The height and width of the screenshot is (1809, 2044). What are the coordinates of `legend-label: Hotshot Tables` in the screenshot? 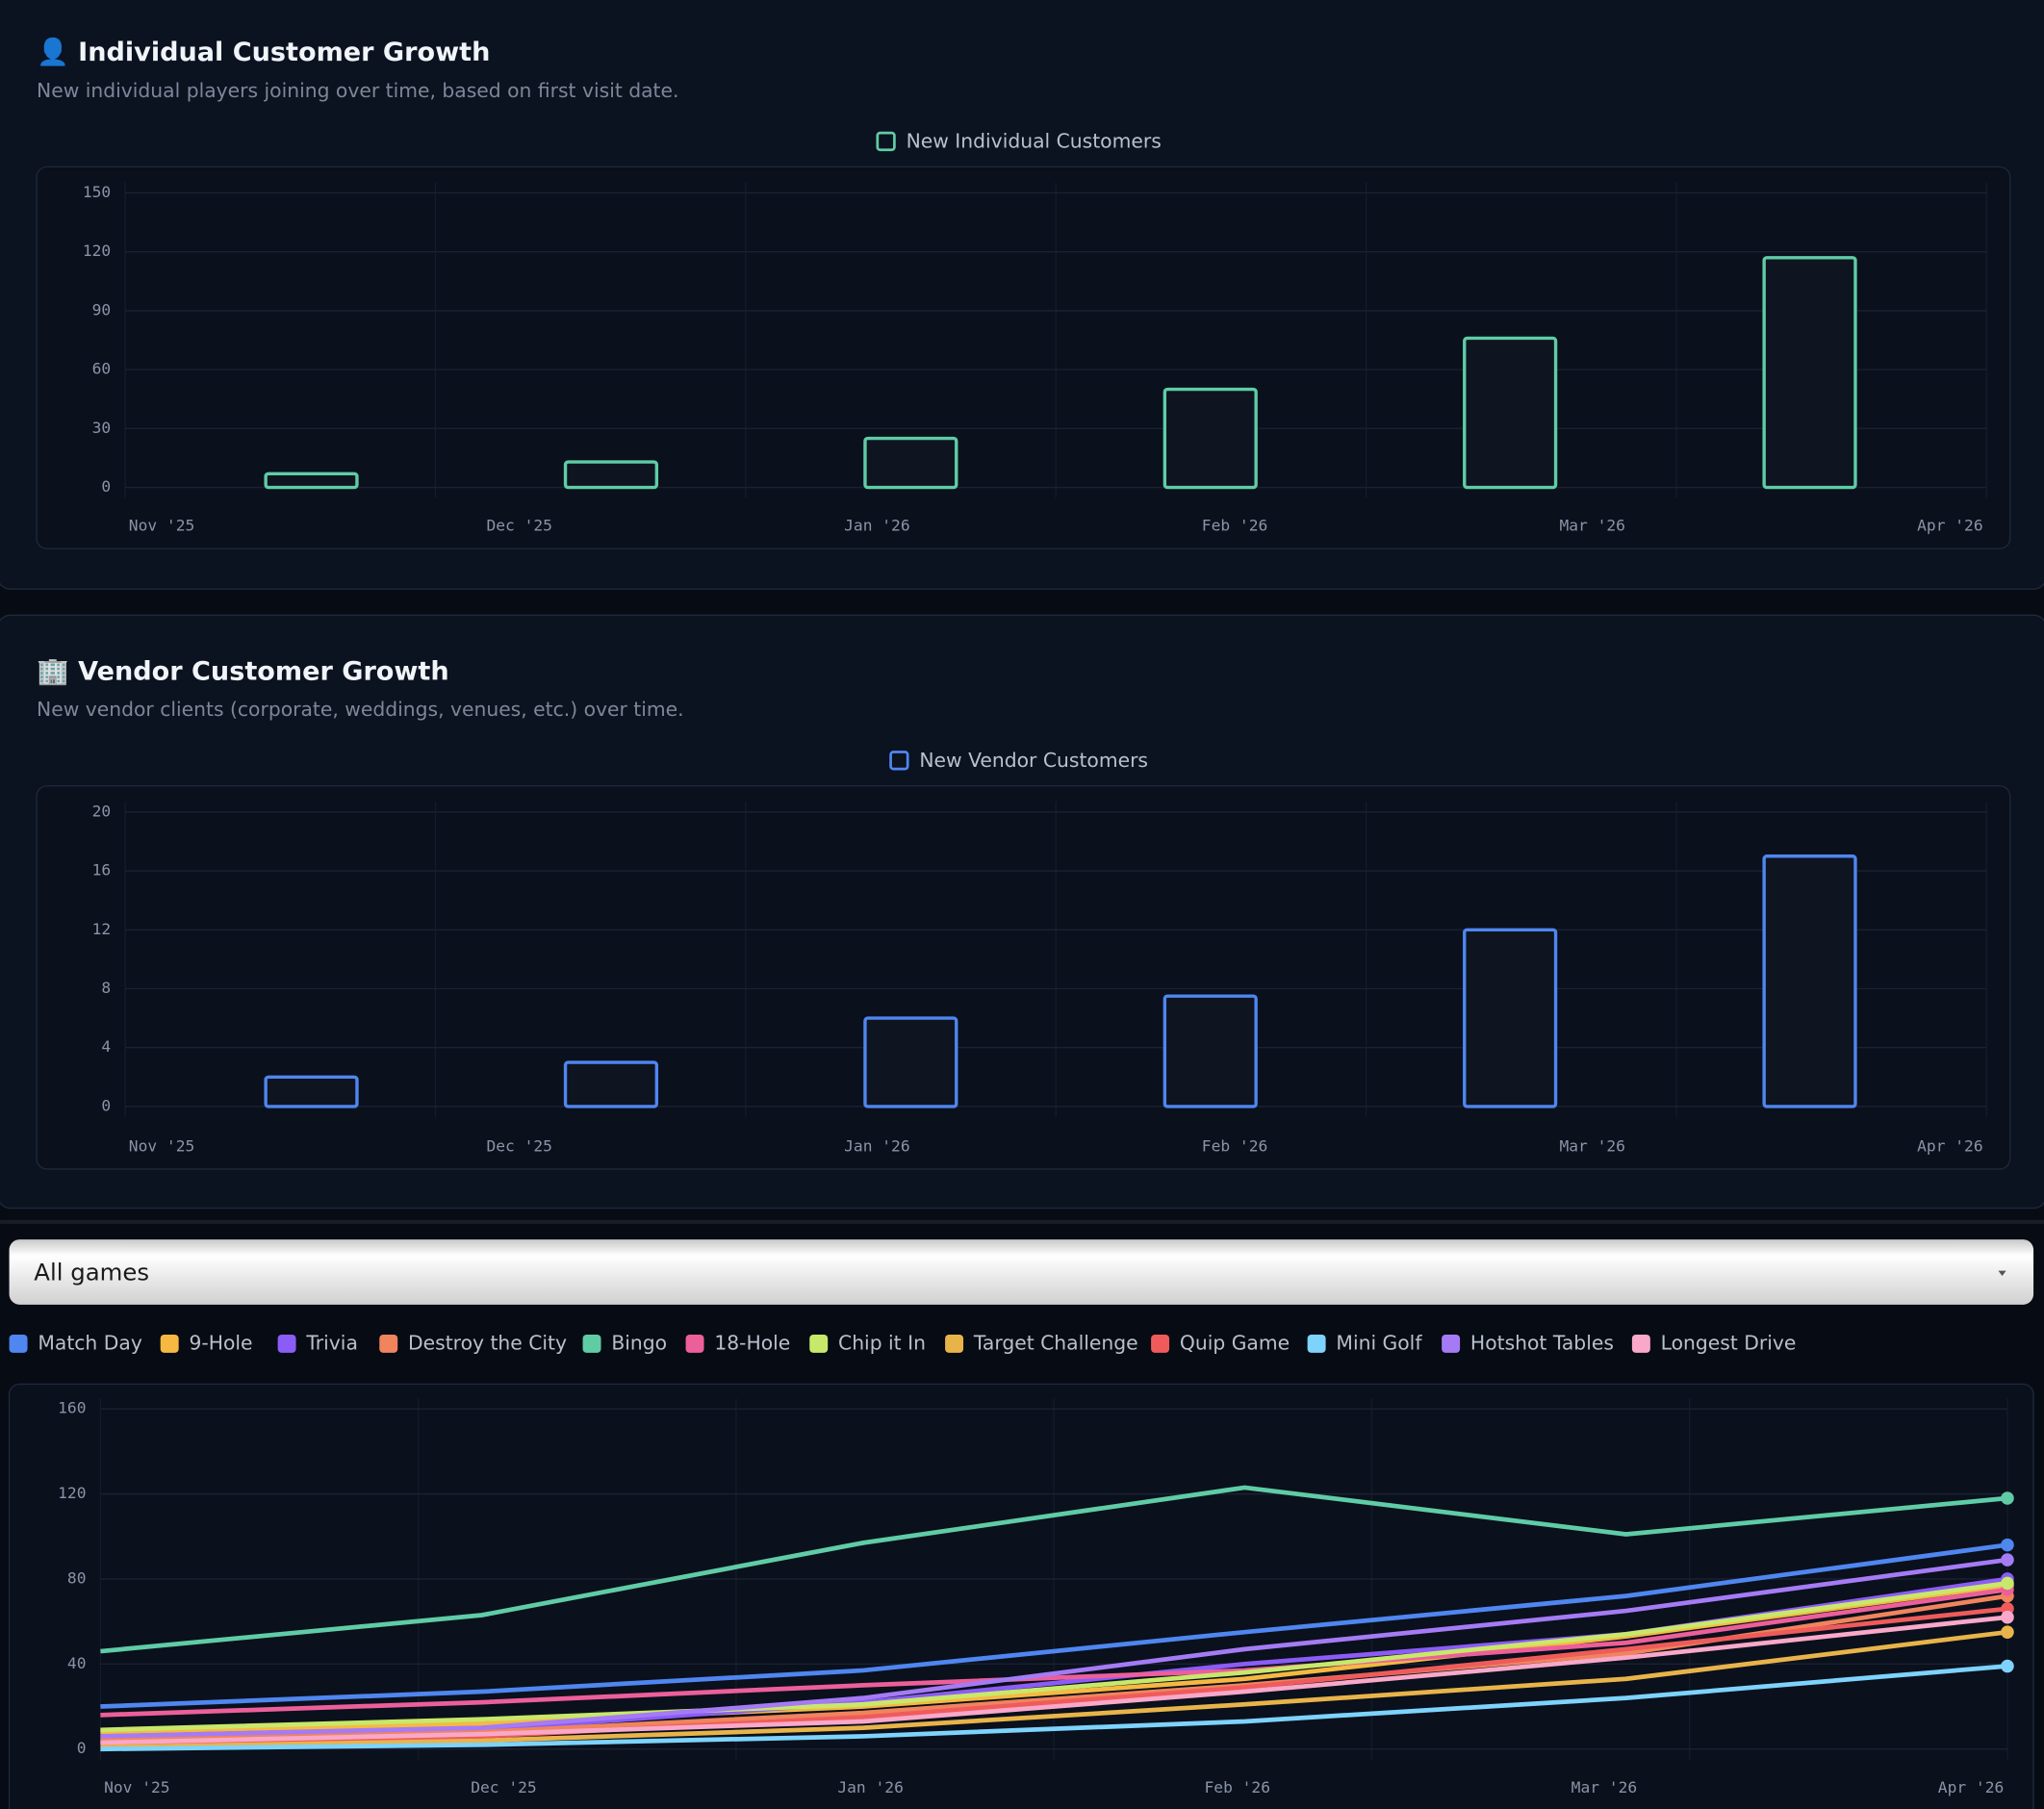 It's located at (1542, 1342).